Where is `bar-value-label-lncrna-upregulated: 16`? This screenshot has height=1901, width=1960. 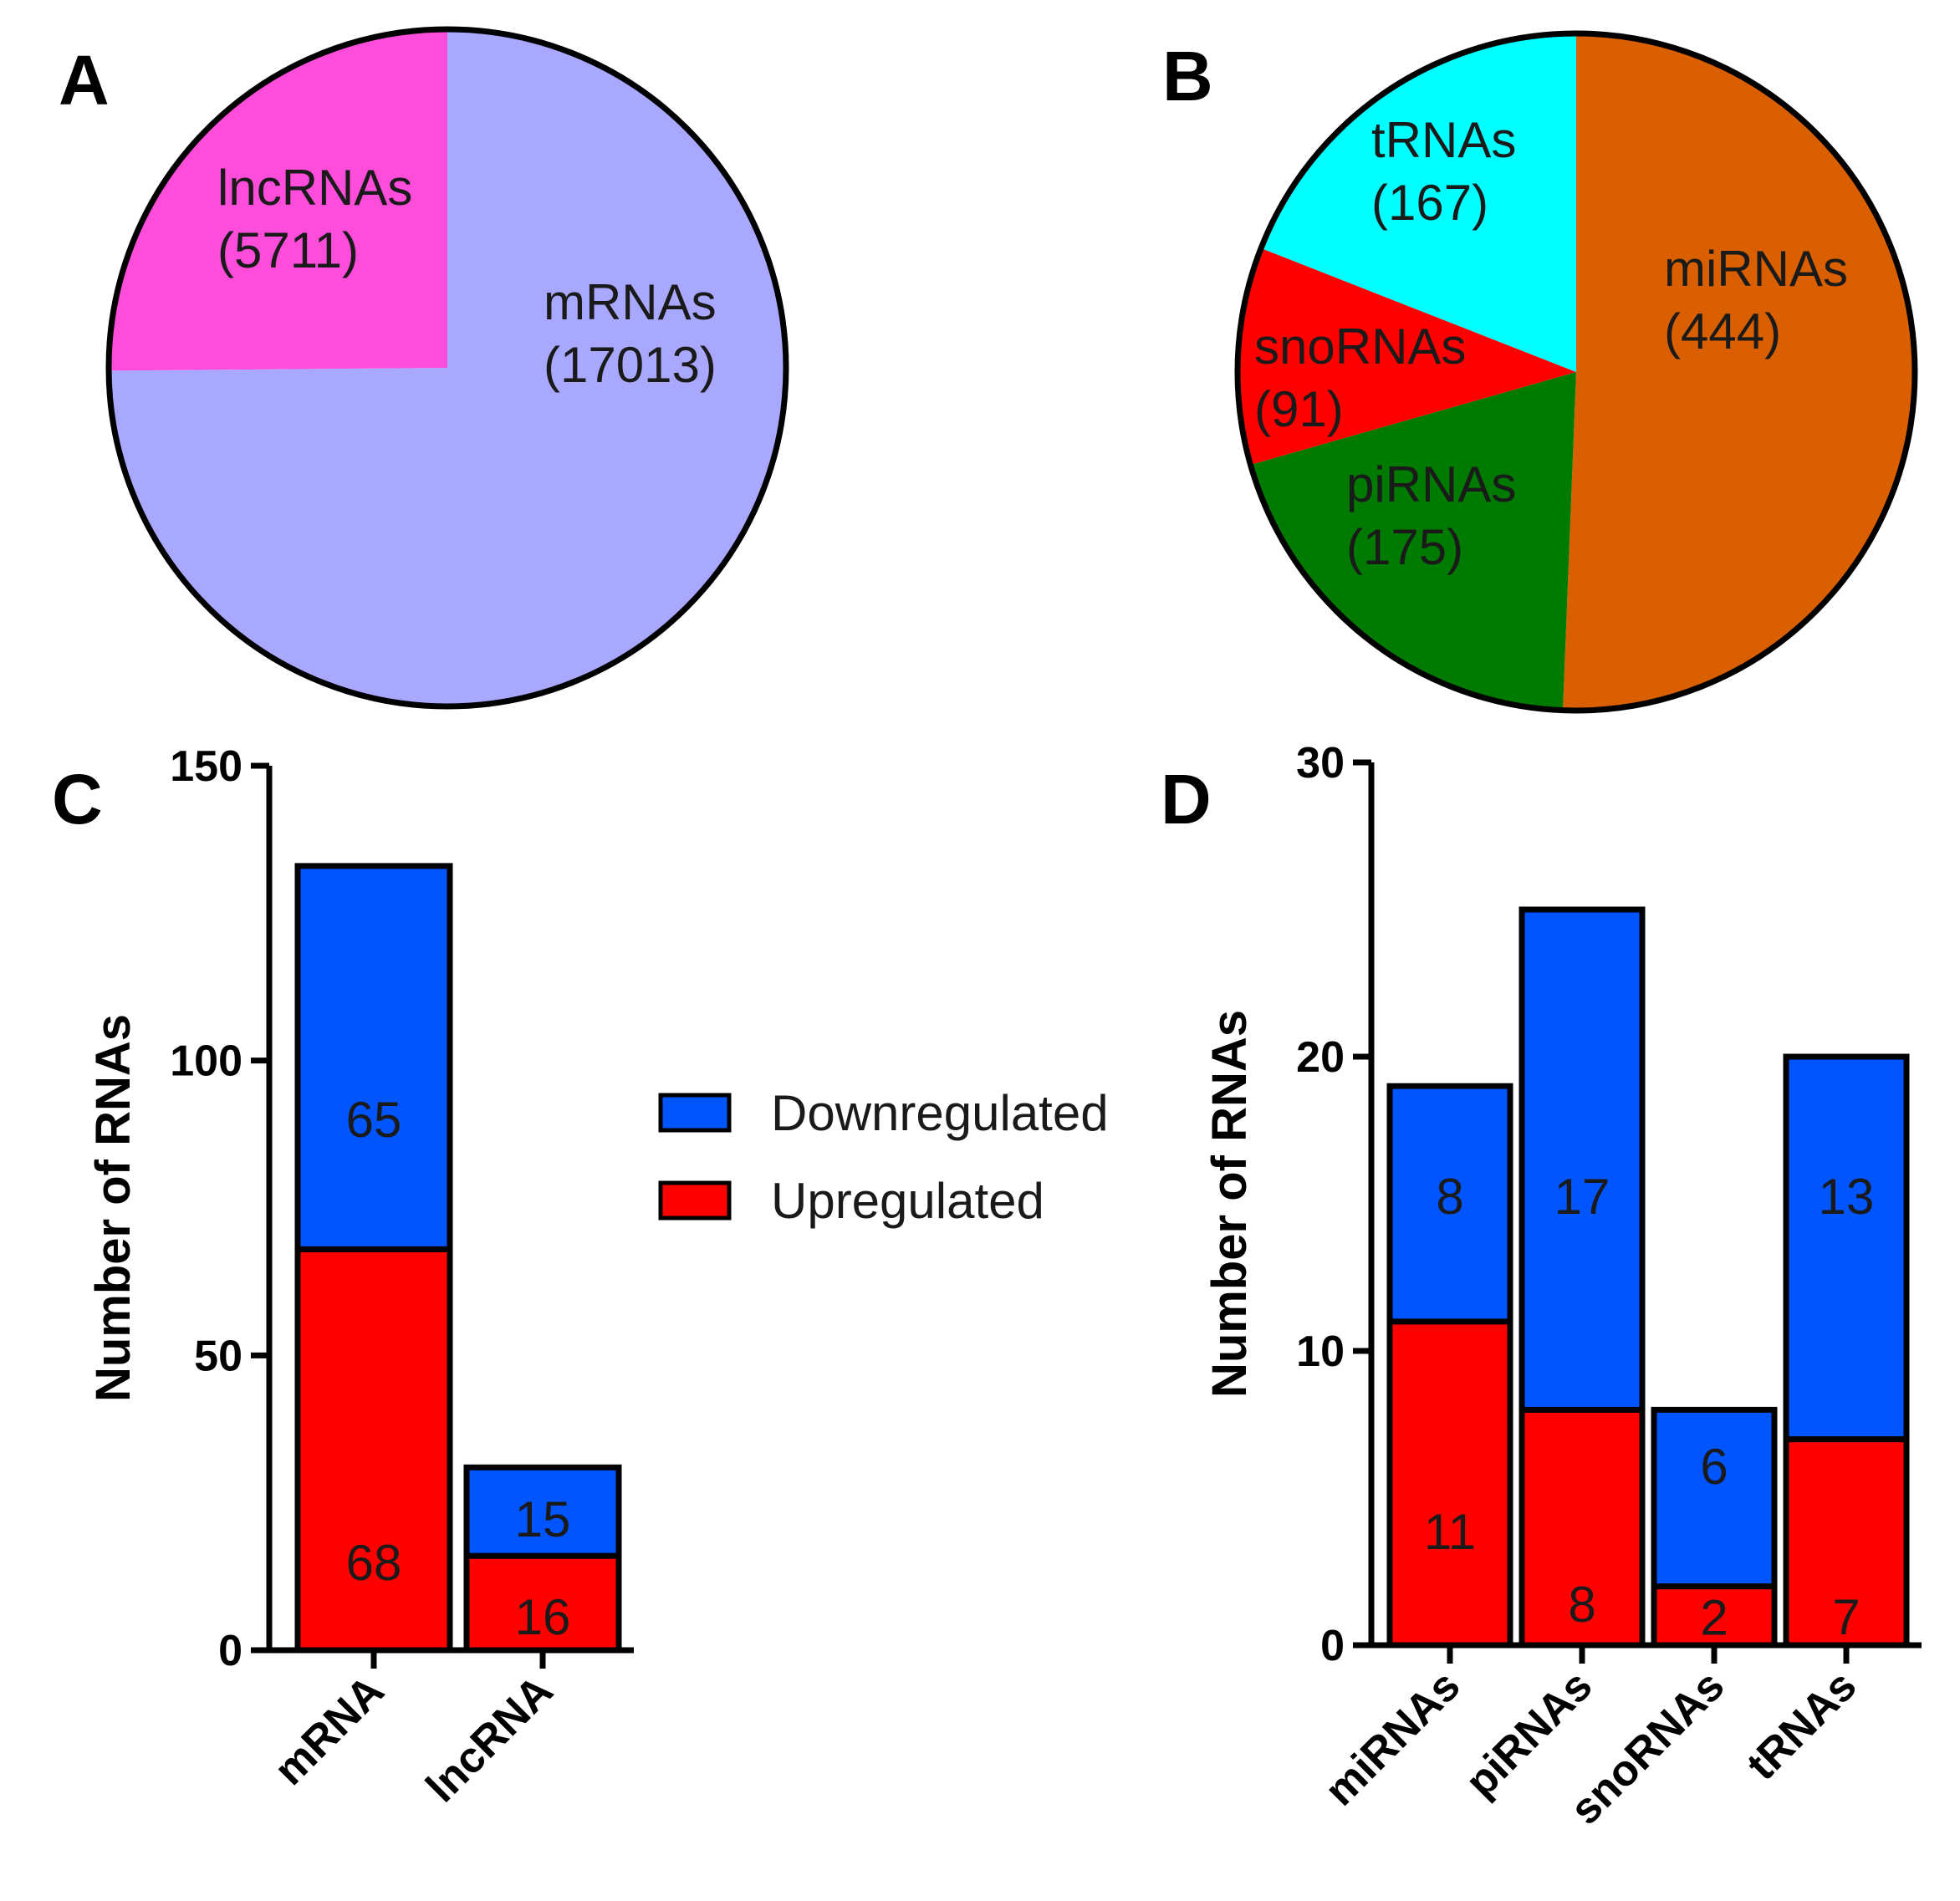
bar-value-label-lncrna-upregulated: 16 is located at coordinates (543, 1617).